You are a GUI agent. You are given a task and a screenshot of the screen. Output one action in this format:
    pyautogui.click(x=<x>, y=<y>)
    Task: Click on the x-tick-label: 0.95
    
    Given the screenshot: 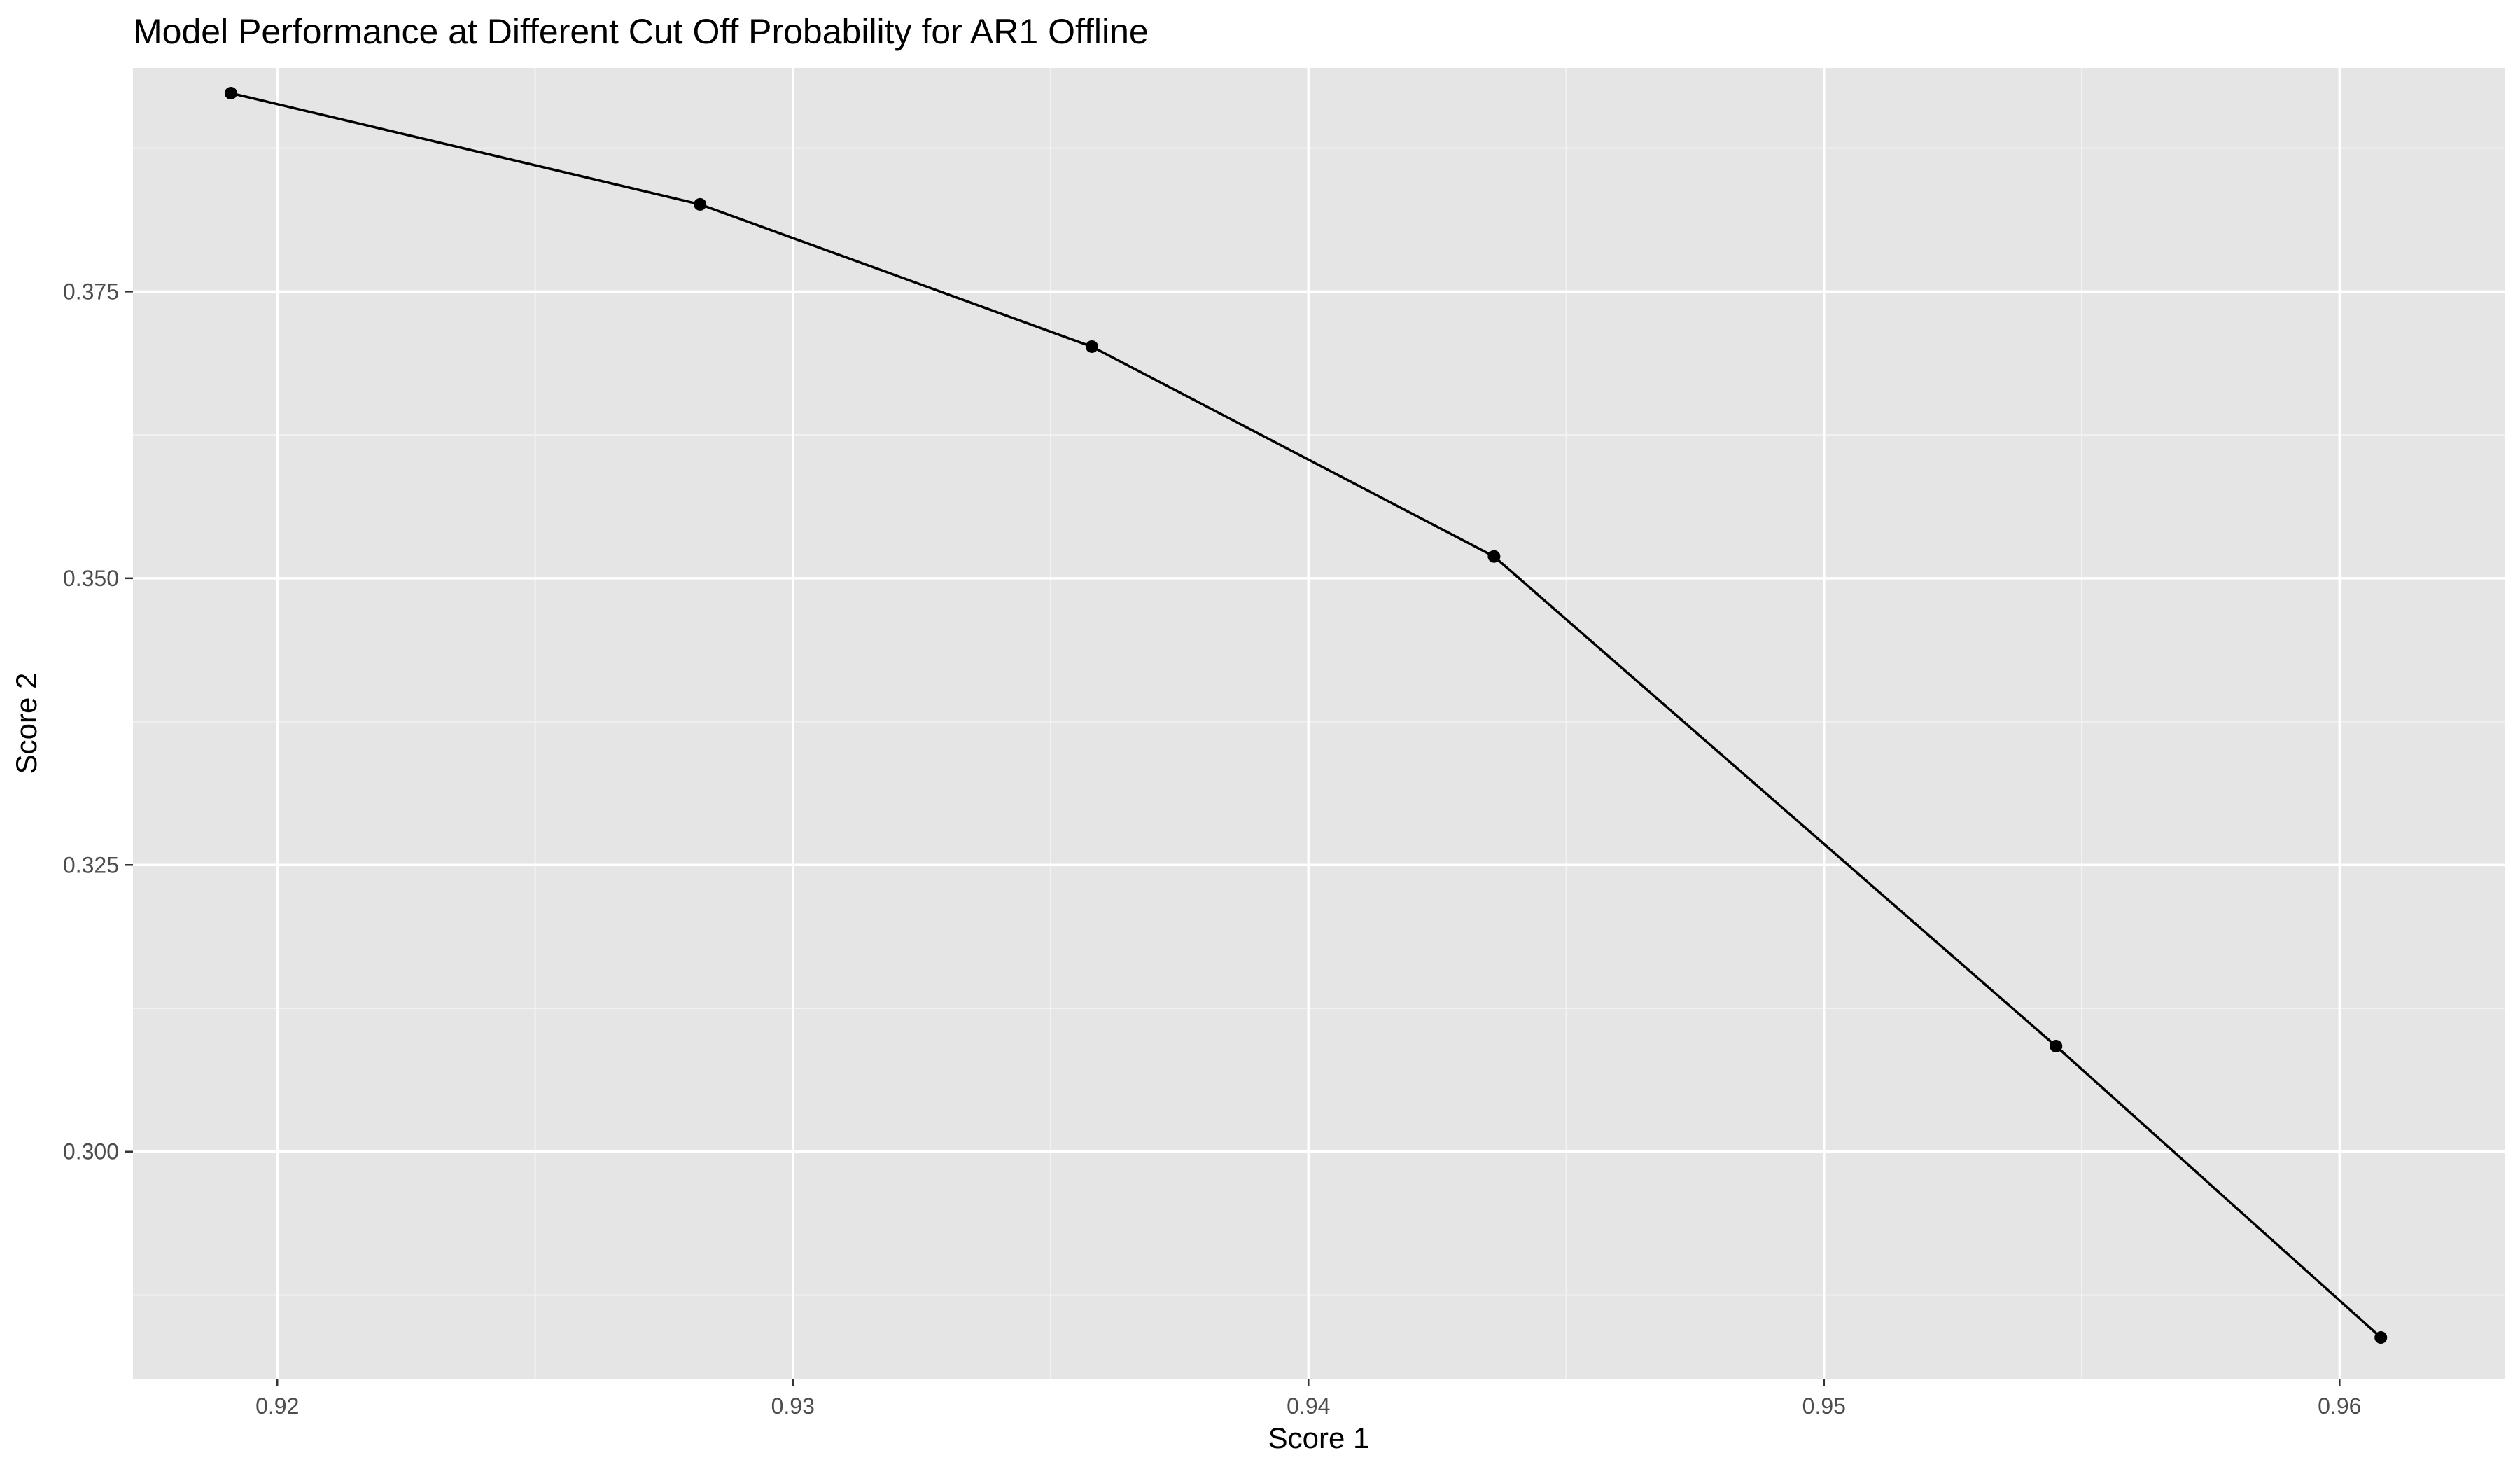 What is the action you would take?
    pyautogui.click(x=1824, y=1406)
    